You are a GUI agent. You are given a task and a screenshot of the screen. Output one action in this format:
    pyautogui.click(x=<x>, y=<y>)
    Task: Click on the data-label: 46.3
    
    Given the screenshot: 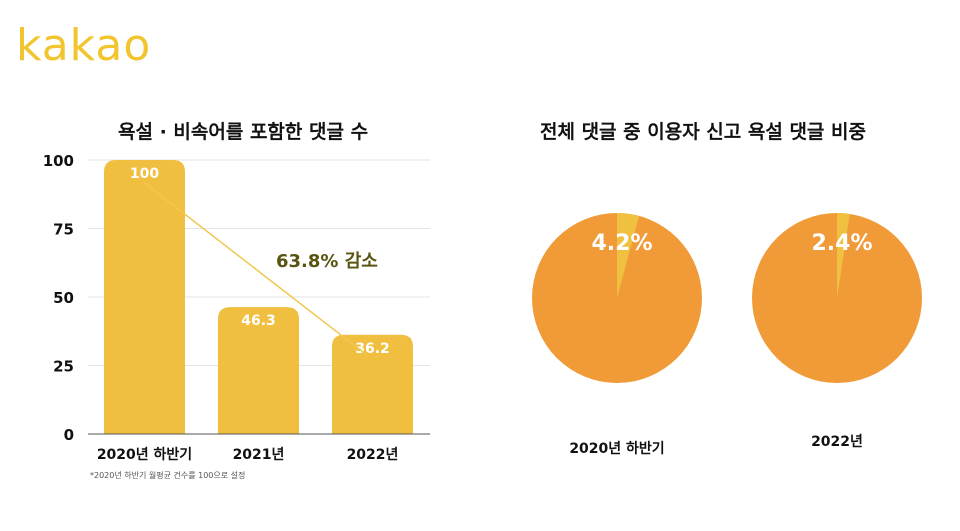 What is the action you would take?
    pyautogui.click(x=258, y=321)
    